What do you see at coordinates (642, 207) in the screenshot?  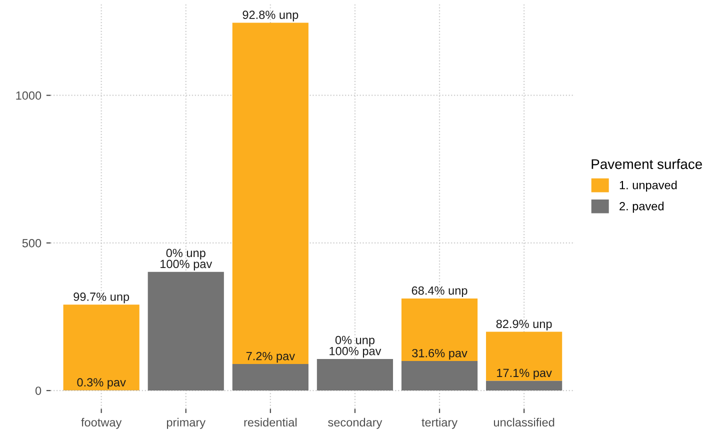 I see `legend-label: 2. paved` at bounding box center [642, 207].